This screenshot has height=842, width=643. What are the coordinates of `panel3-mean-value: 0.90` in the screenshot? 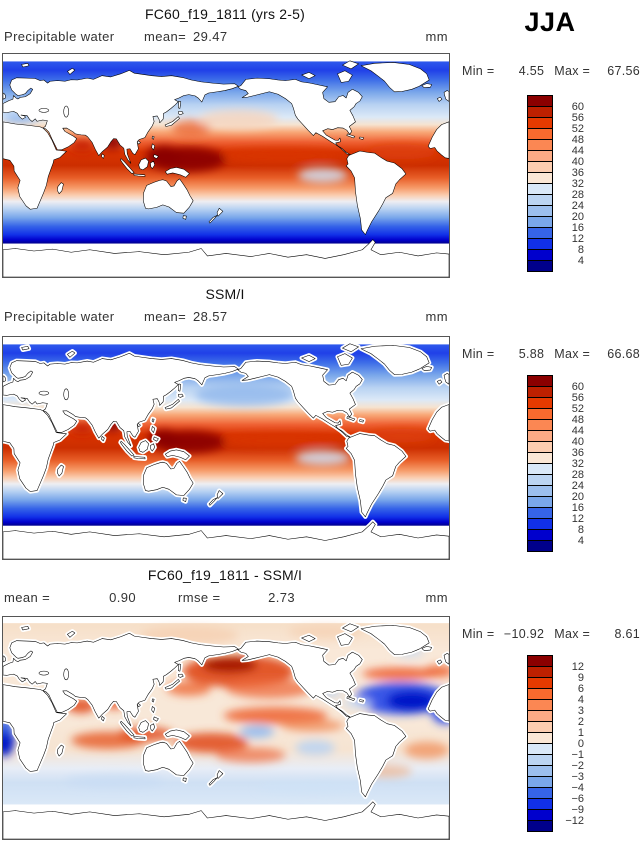 It's located at (122, 597).